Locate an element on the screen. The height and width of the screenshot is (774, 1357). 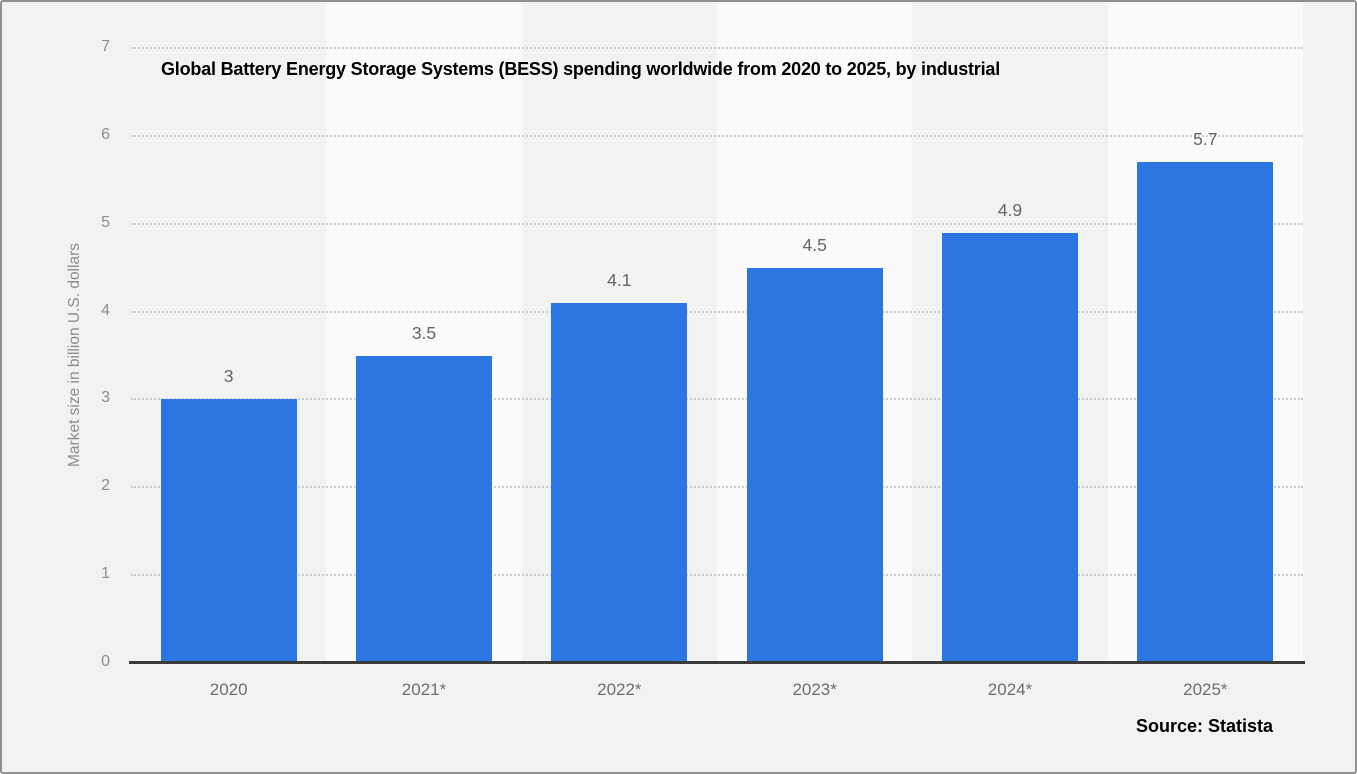
y-tick-label: 6 is located at coordinates (105, 134).